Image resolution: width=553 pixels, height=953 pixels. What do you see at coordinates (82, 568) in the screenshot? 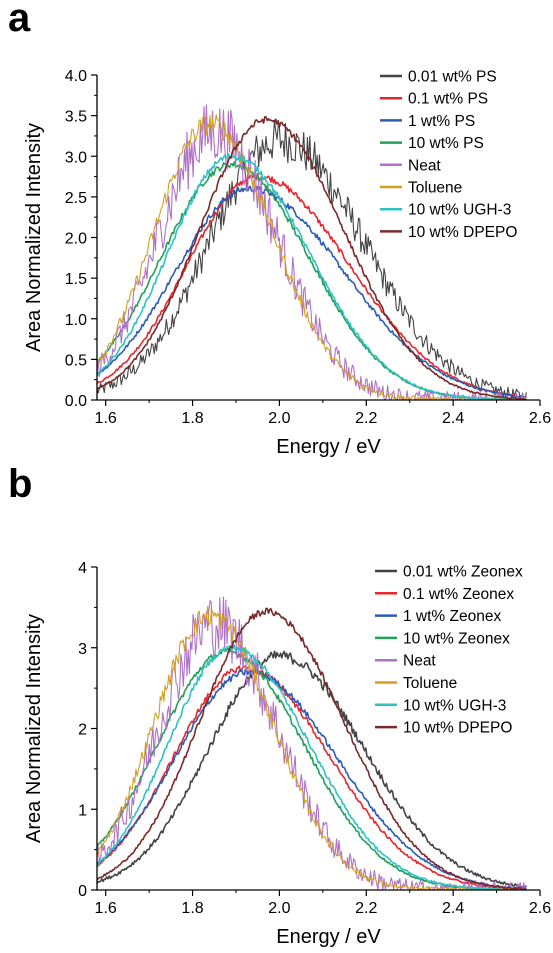
I see `y-tick-label: 4` at bounding box center [82, 568].